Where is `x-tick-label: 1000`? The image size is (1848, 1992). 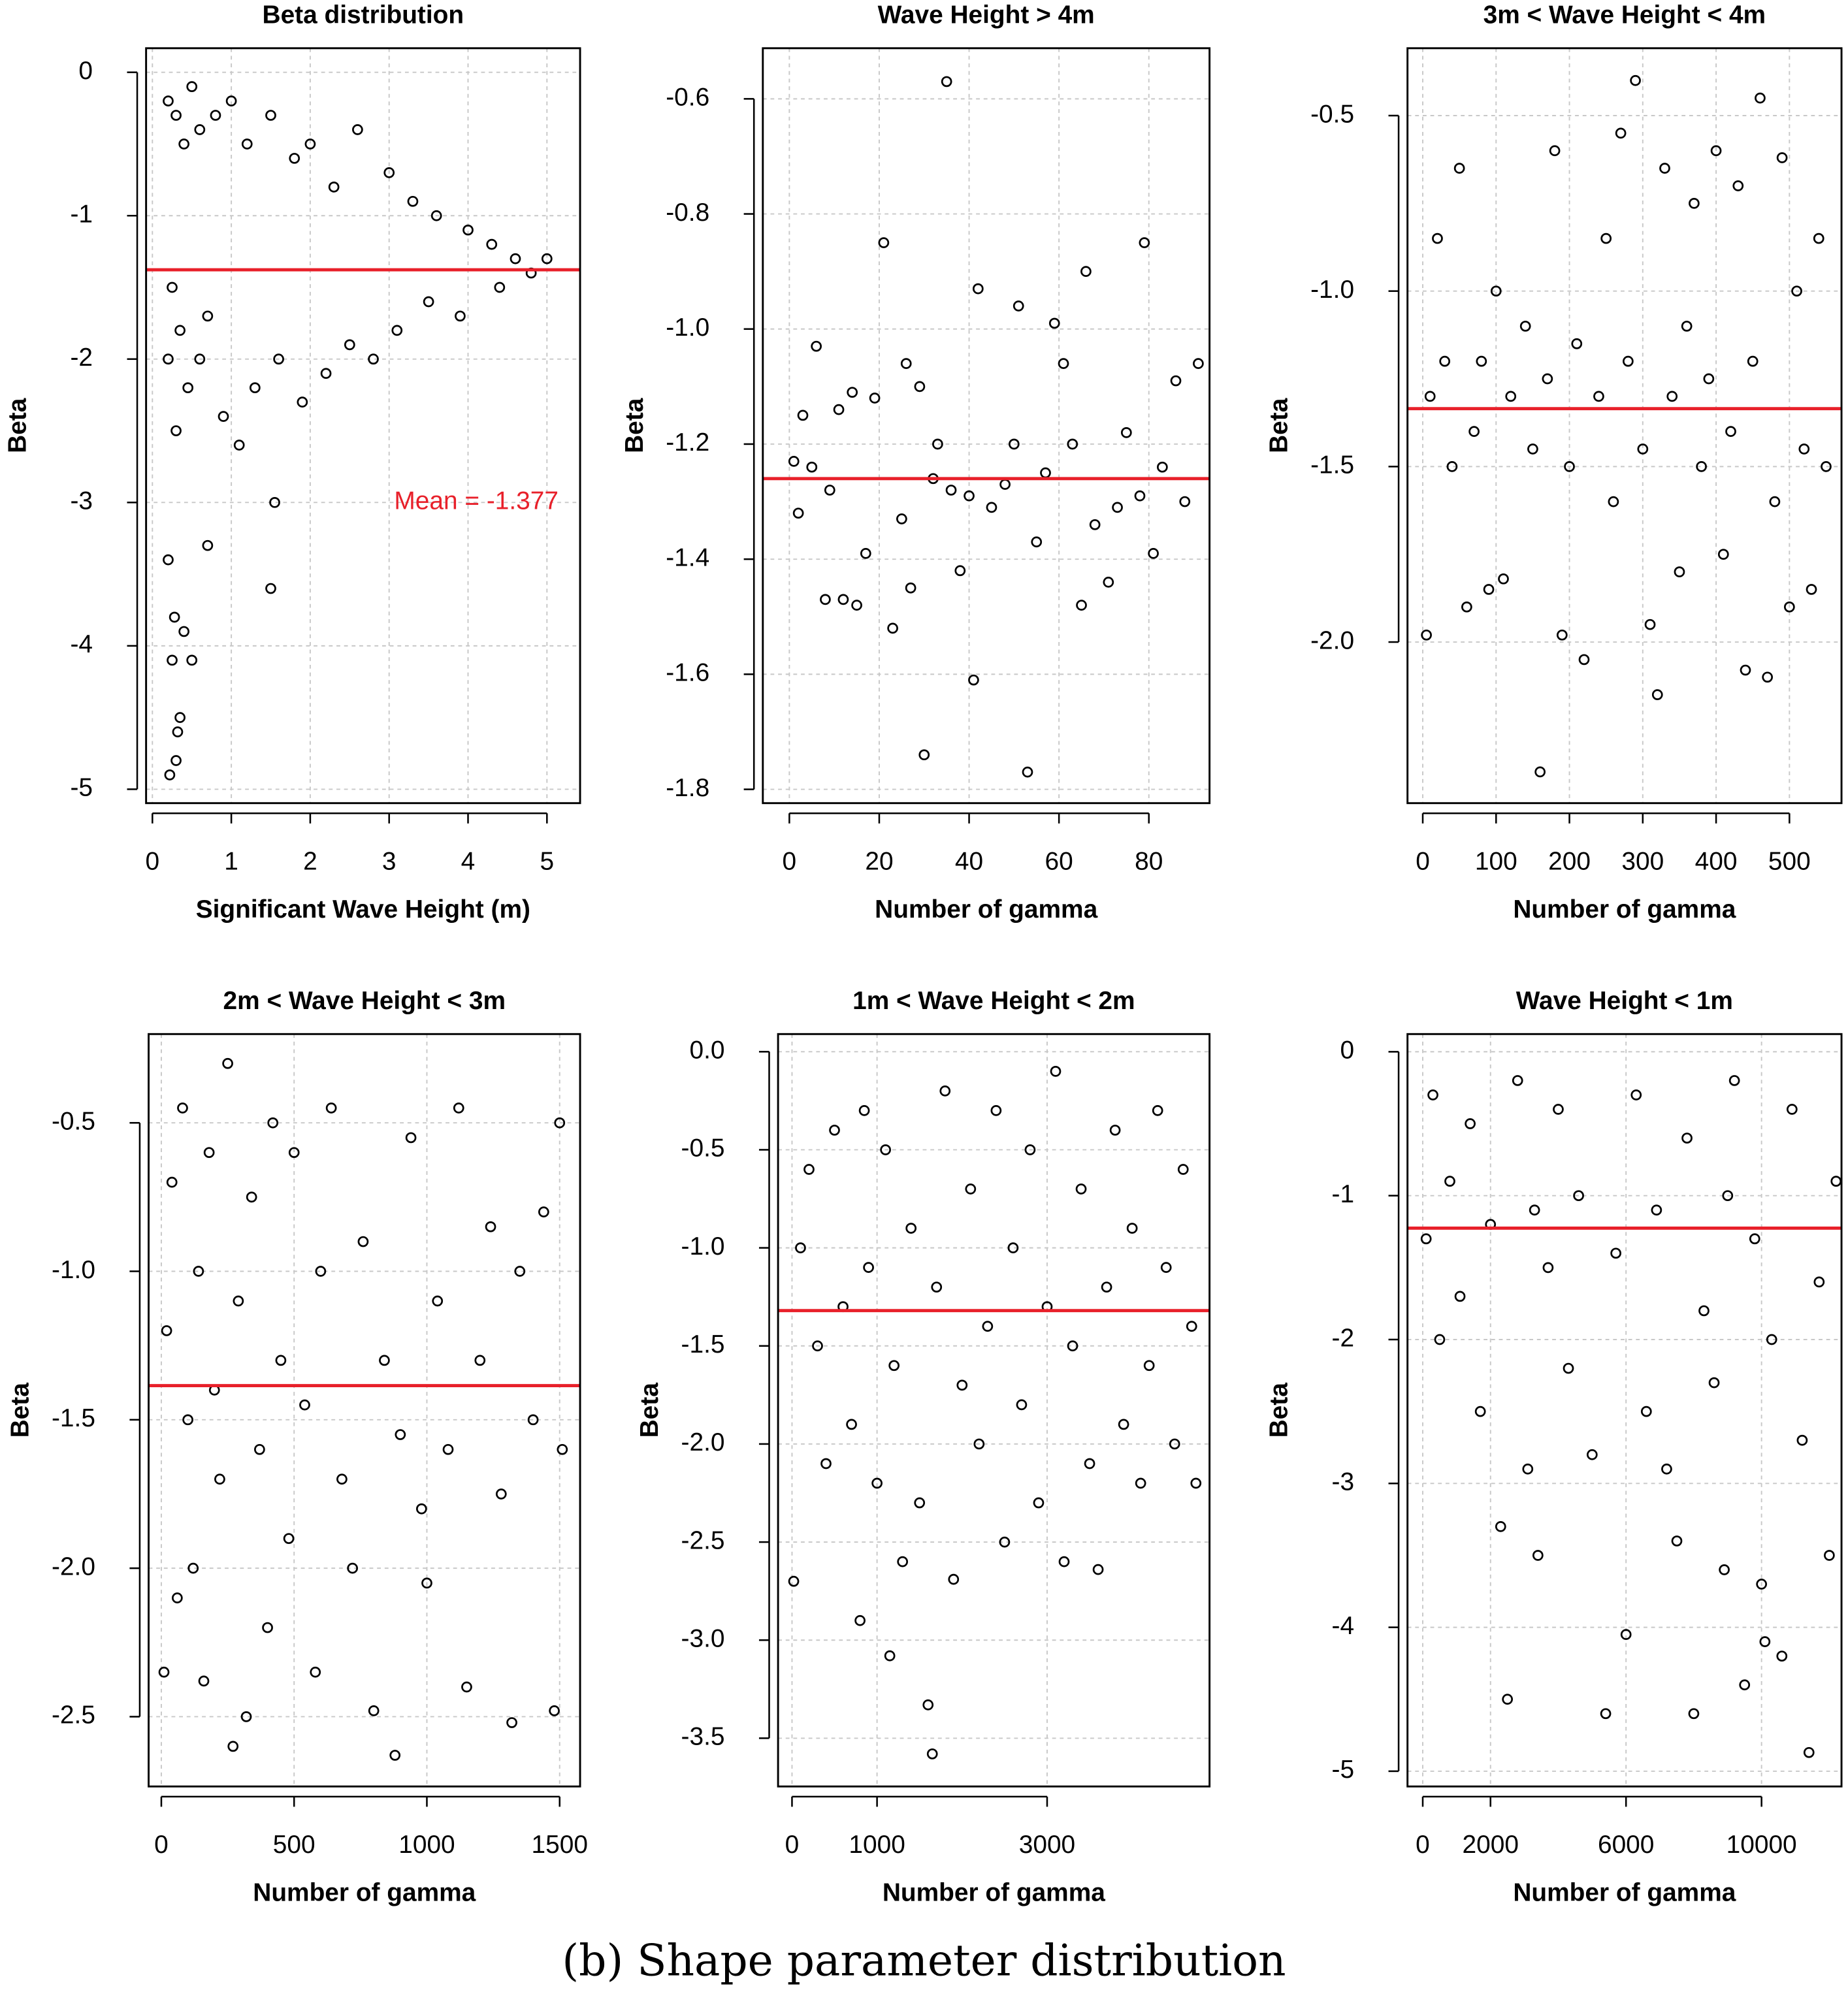
x-tick-label: 1000 is located at coordinates (426, 1845).